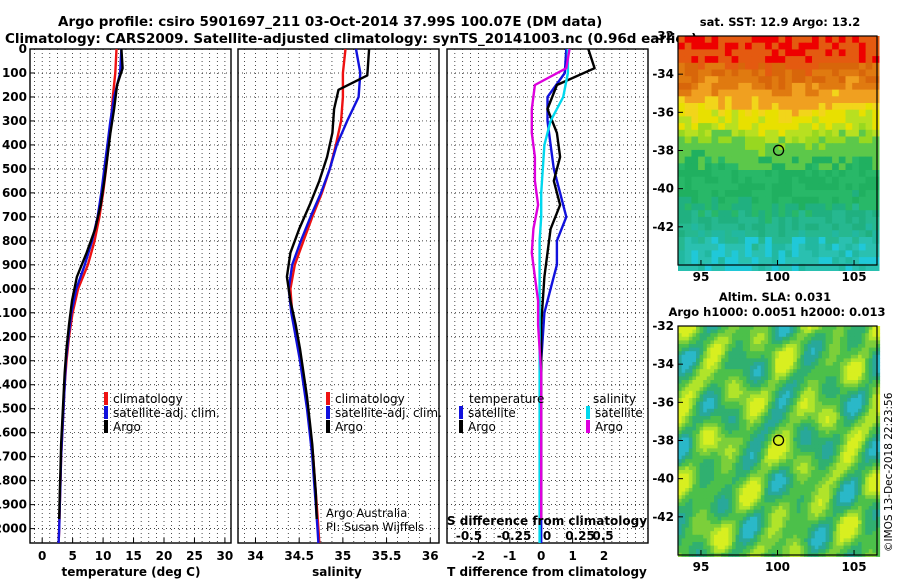  I want to click on y-tick-label: 600, so click(14, 193).